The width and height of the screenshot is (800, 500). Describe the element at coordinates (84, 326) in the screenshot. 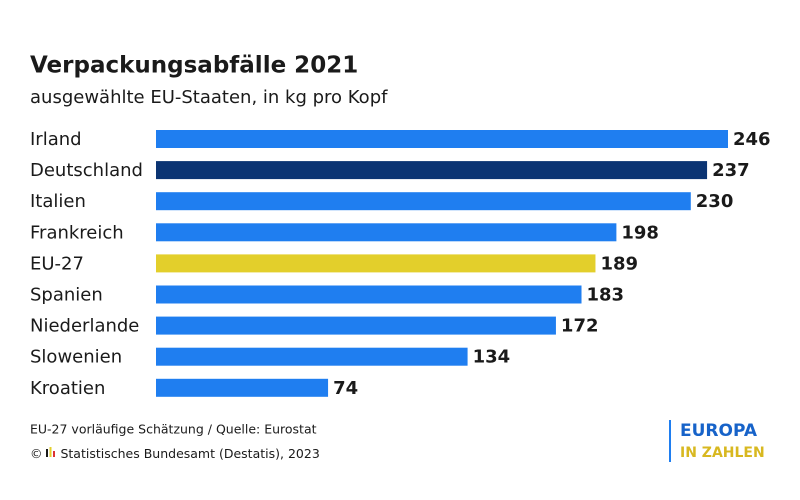

I see `category-label: Niederlande` at that location.